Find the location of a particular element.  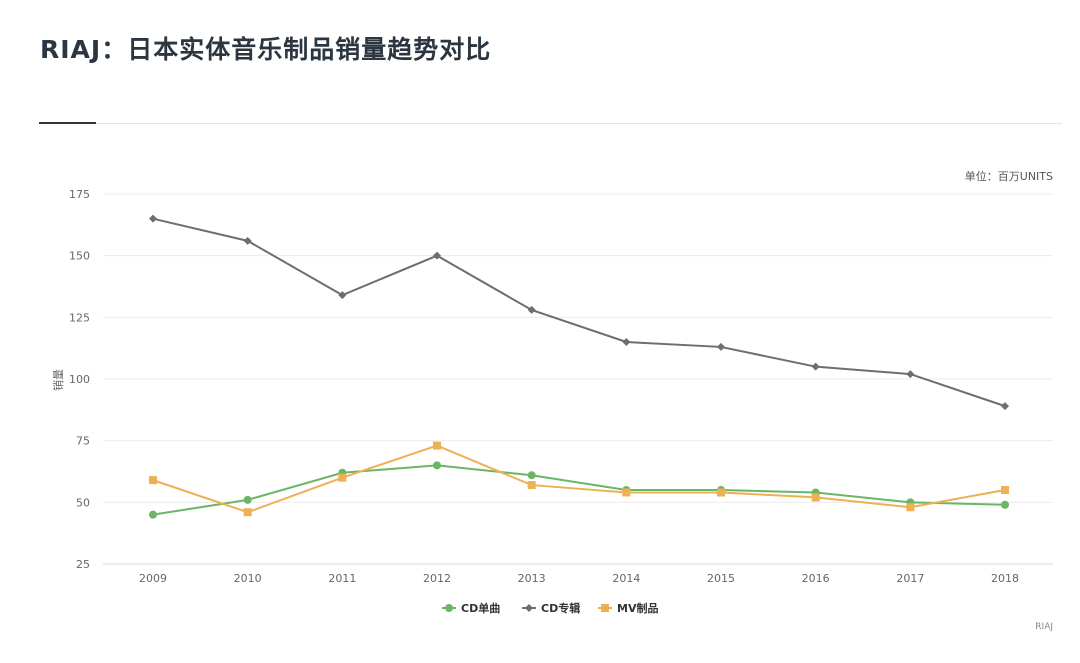

legend-label: CD单曲 is located at coordinates (480, 608).